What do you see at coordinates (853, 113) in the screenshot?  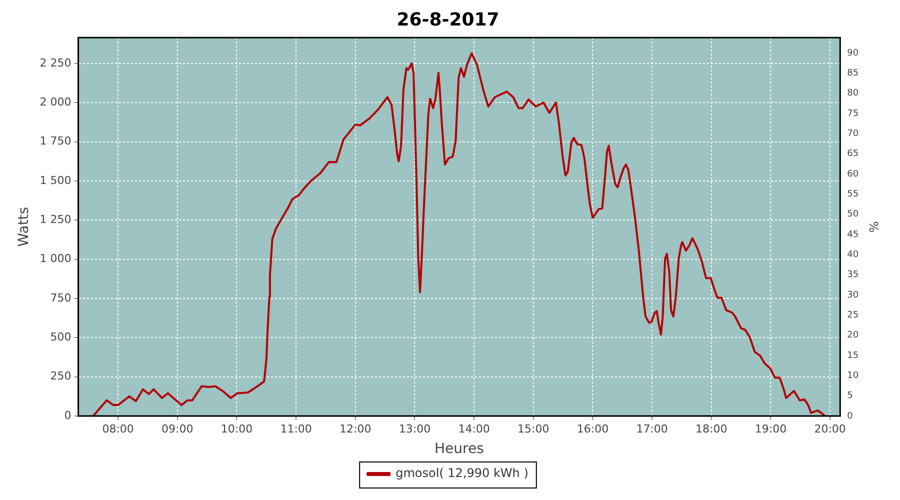 I see `y2-tick-label: 75` at bounding box center [853, 113].